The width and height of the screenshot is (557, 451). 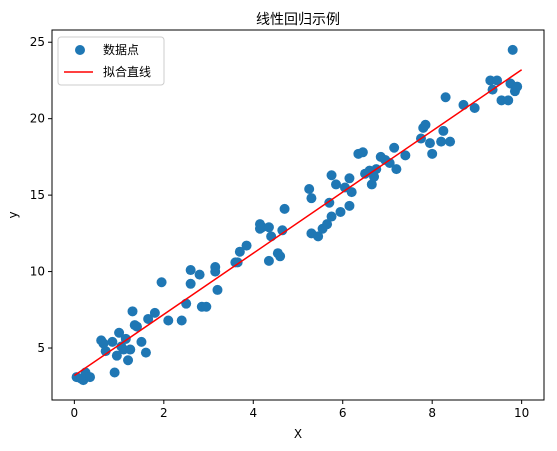 What do you see at coordinates (37, 119) in the screenshot?
I see `y-tick-label: 20` at bounding box center [37, 119].